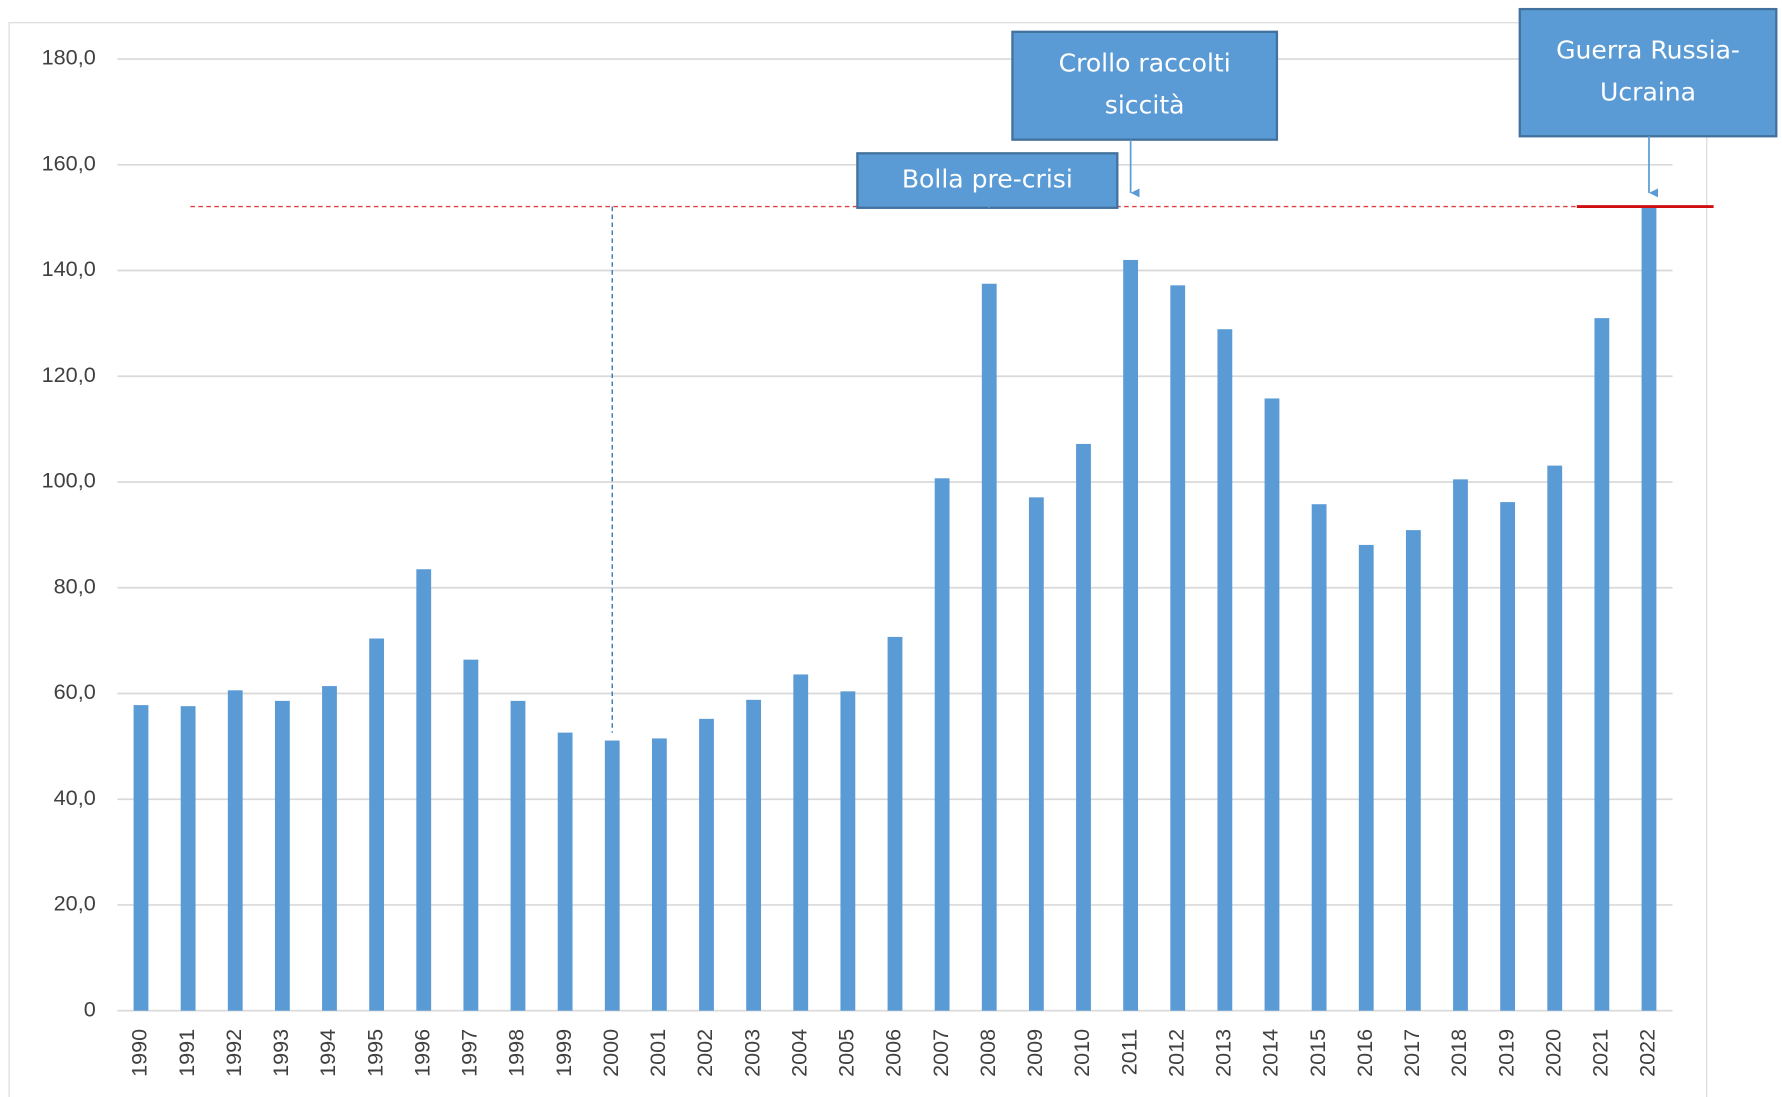 This screenshot has width=1782, height=1097. What do you see at coordinates (1647, 1053) in the screenshot?
I see `x-tick-label: 2022` at bounding box center [1647, 1053].